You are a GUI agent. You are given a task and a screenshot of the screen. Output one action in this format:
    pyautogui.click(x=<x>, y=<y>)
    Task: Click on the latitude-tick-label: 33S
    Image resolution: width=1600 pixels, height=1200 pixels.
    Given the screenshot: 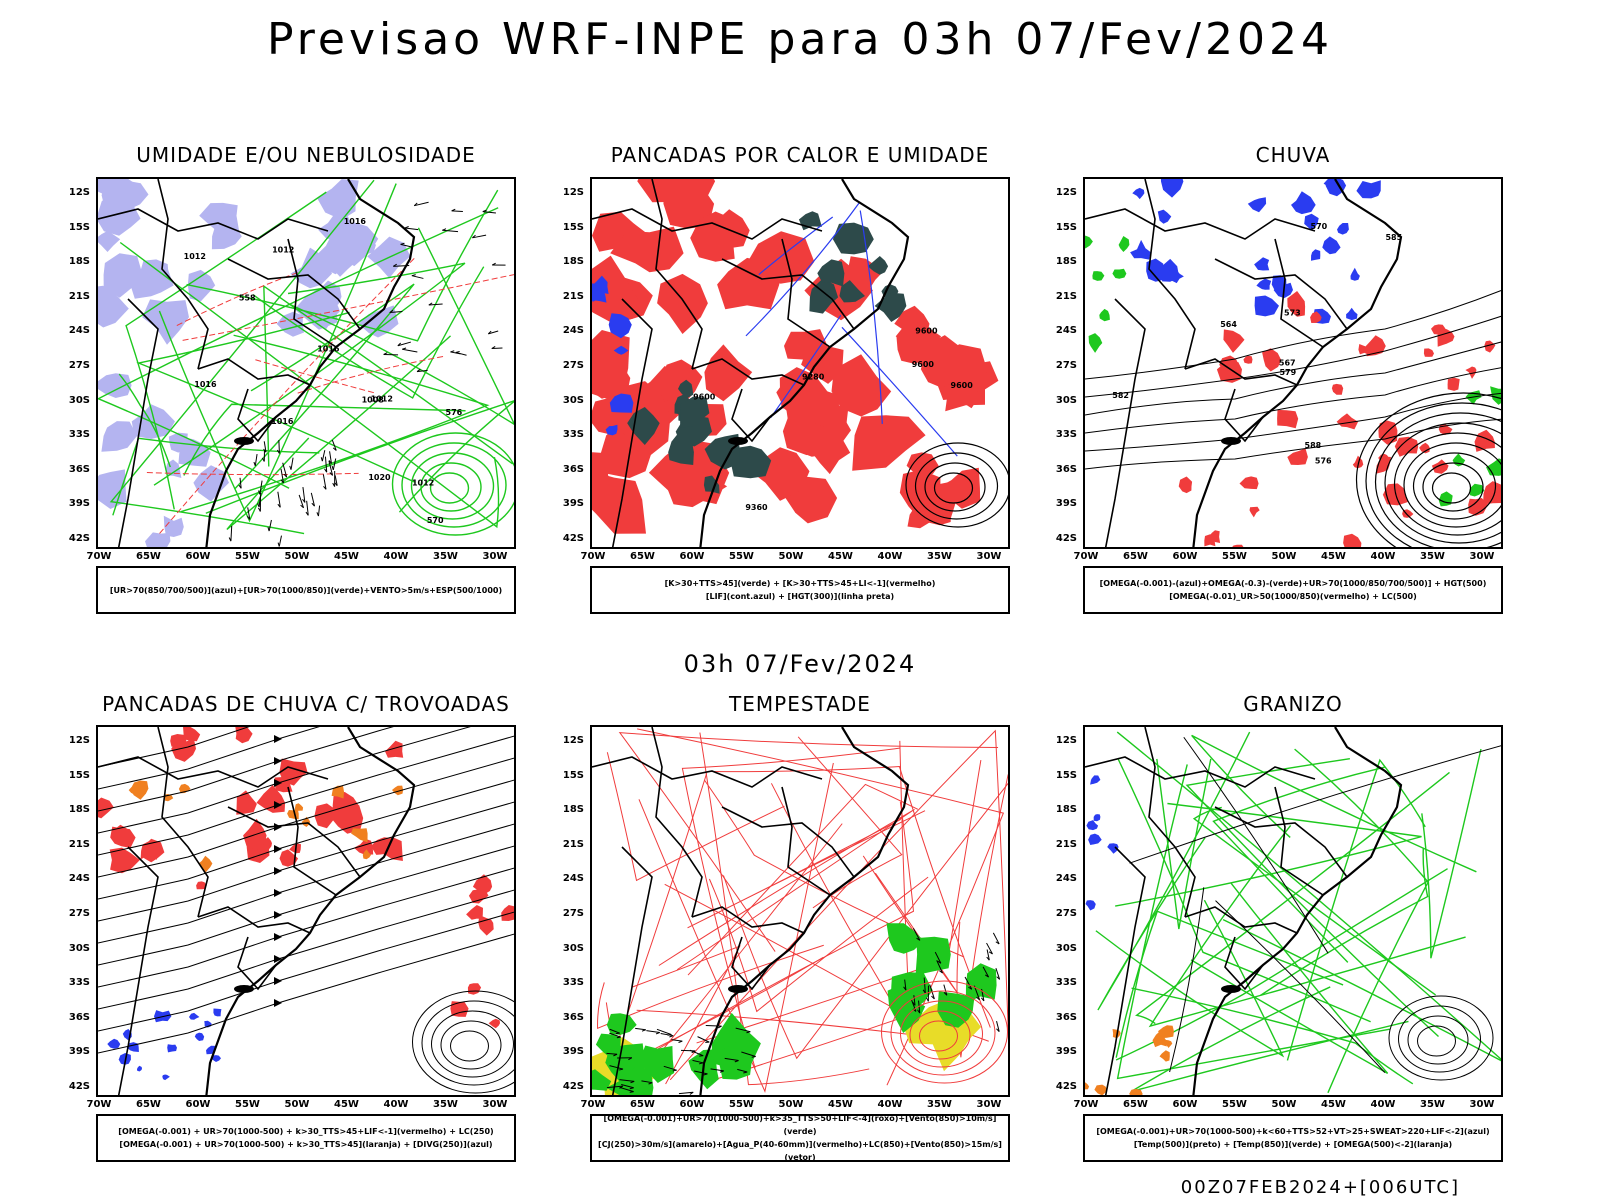 What is the action you would take?
    pyautogui.click(x=573, y=435)
    